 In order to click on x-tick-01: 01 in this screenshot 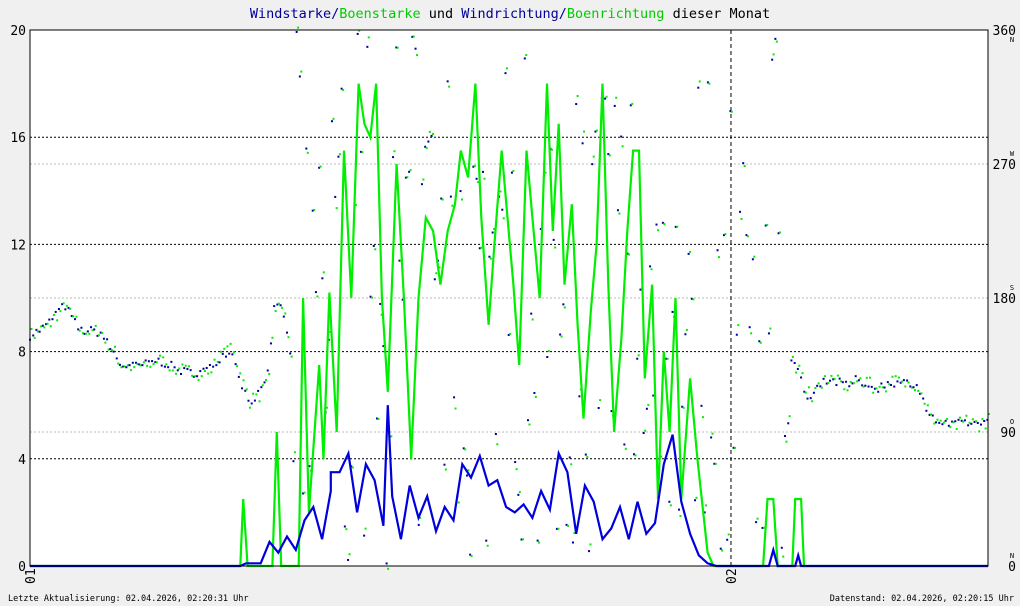, I will do `click(31, 576)`.